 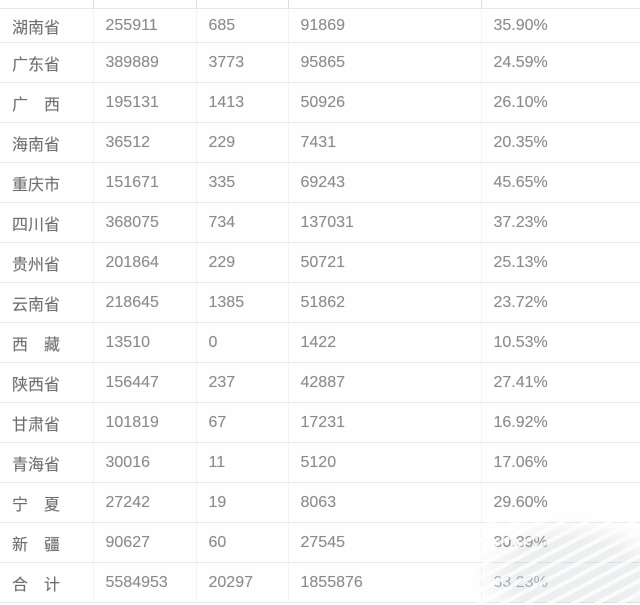 What do you see at coordinates (145, 462) in the screenshot?
I see `cell-value-1: 30016` at bounding box center [145, 462].